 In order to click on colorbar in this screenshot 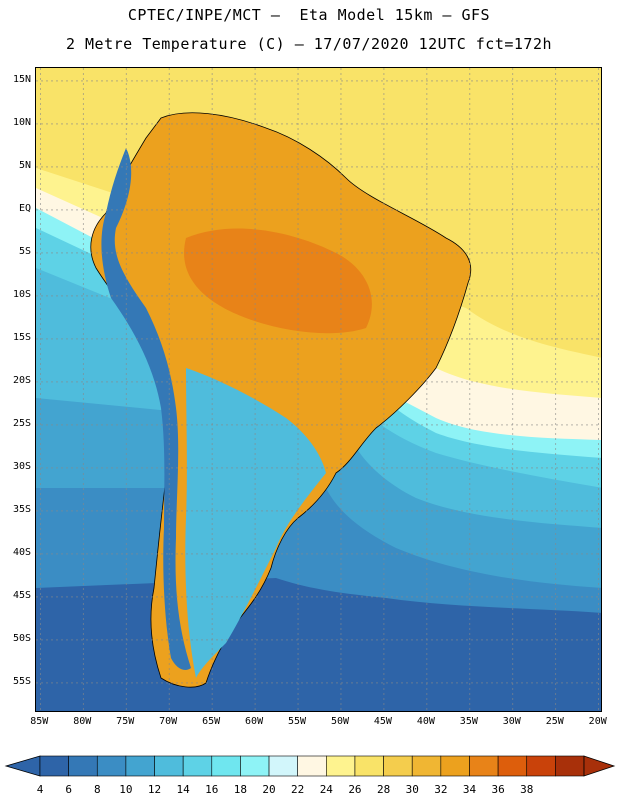, I will do `click(310, 766)`.